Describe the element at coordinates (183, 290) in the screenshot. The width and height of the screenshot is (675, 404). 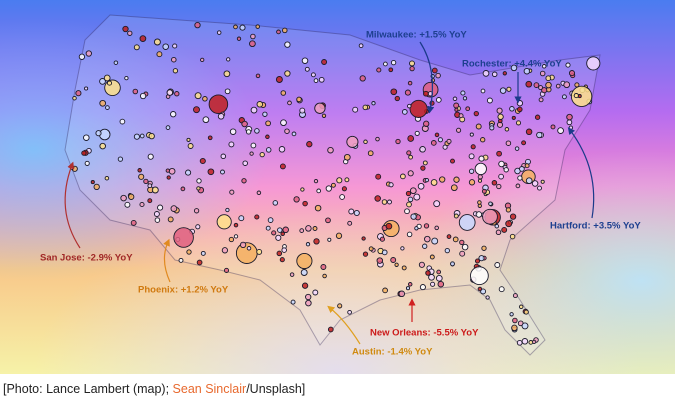
I see `annotation: Phoenix: +1.2% YoY` at that location.